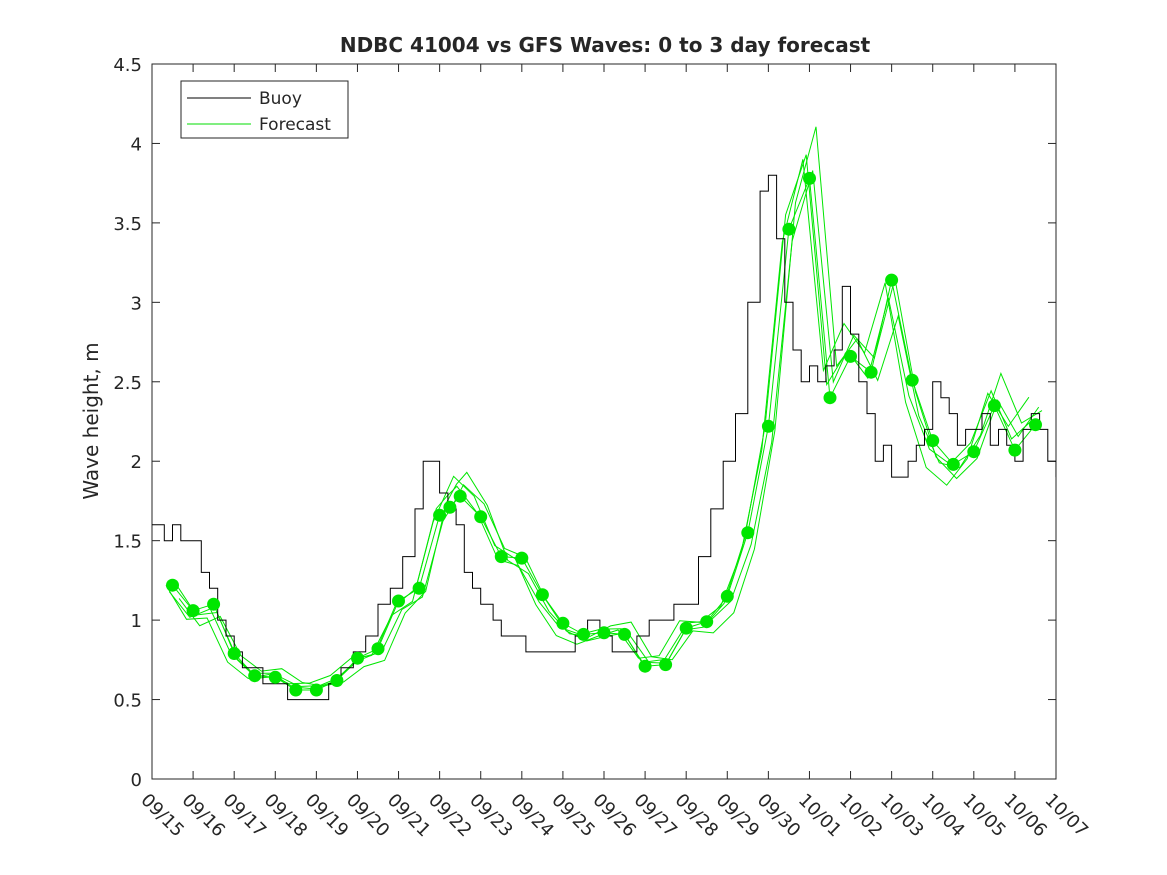  I want to click on y-tick-label: 1, so click(136, 621).